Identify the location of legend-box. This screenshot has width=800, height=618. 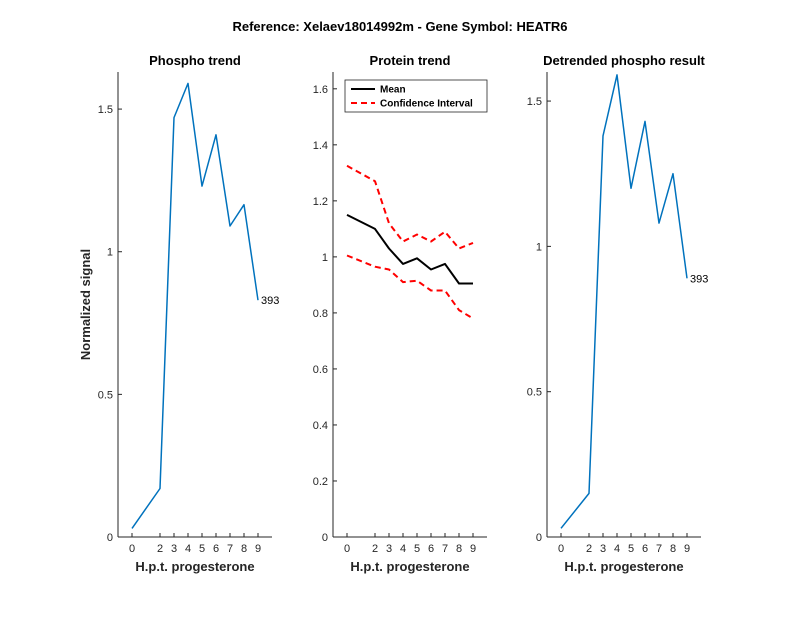
(416, 96).